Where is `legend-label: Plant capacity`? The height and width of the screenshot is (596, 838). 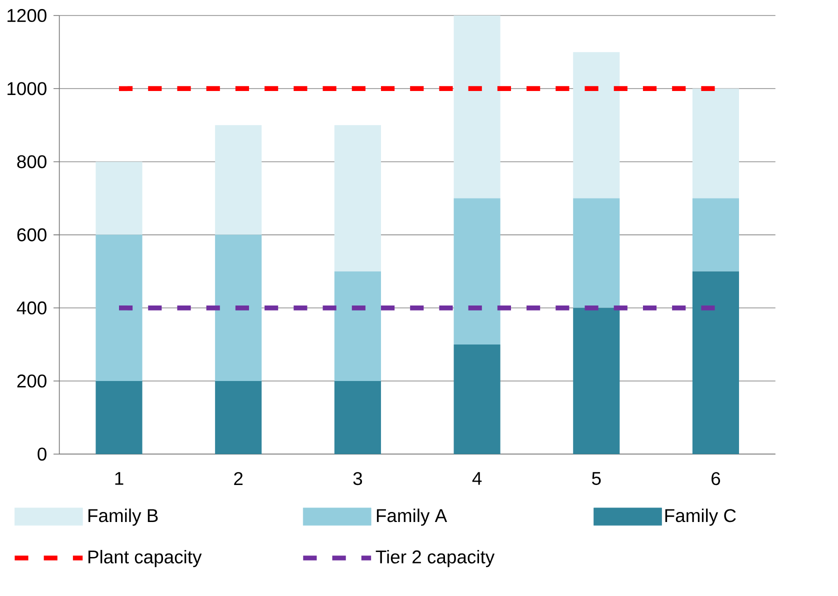
legend-label: Plant capacity is located at coordinates (145, 559).